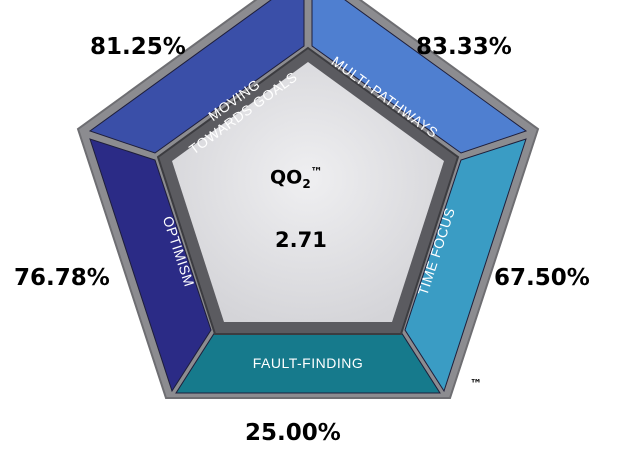 The width and height of the screenshot is (618, 450). What do you see at coordinates (306, 184) in the screenshot?
I see `center-title-subscript: 2` at bounding box center [306, 184].